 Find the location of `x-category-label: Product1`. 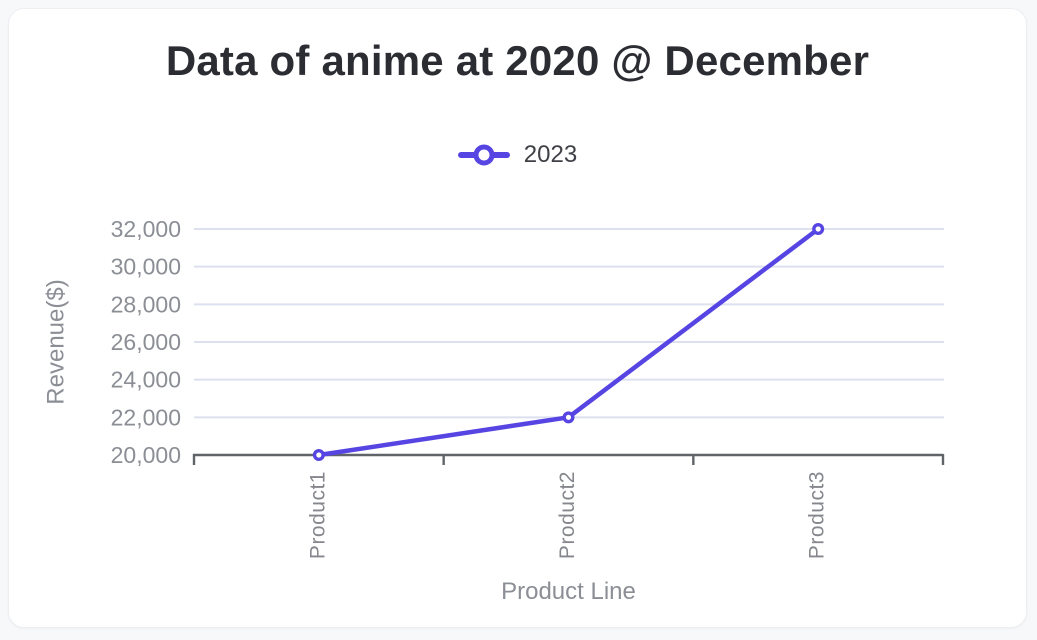

x-category-label: Product1 is located at coordinates (317, 515).